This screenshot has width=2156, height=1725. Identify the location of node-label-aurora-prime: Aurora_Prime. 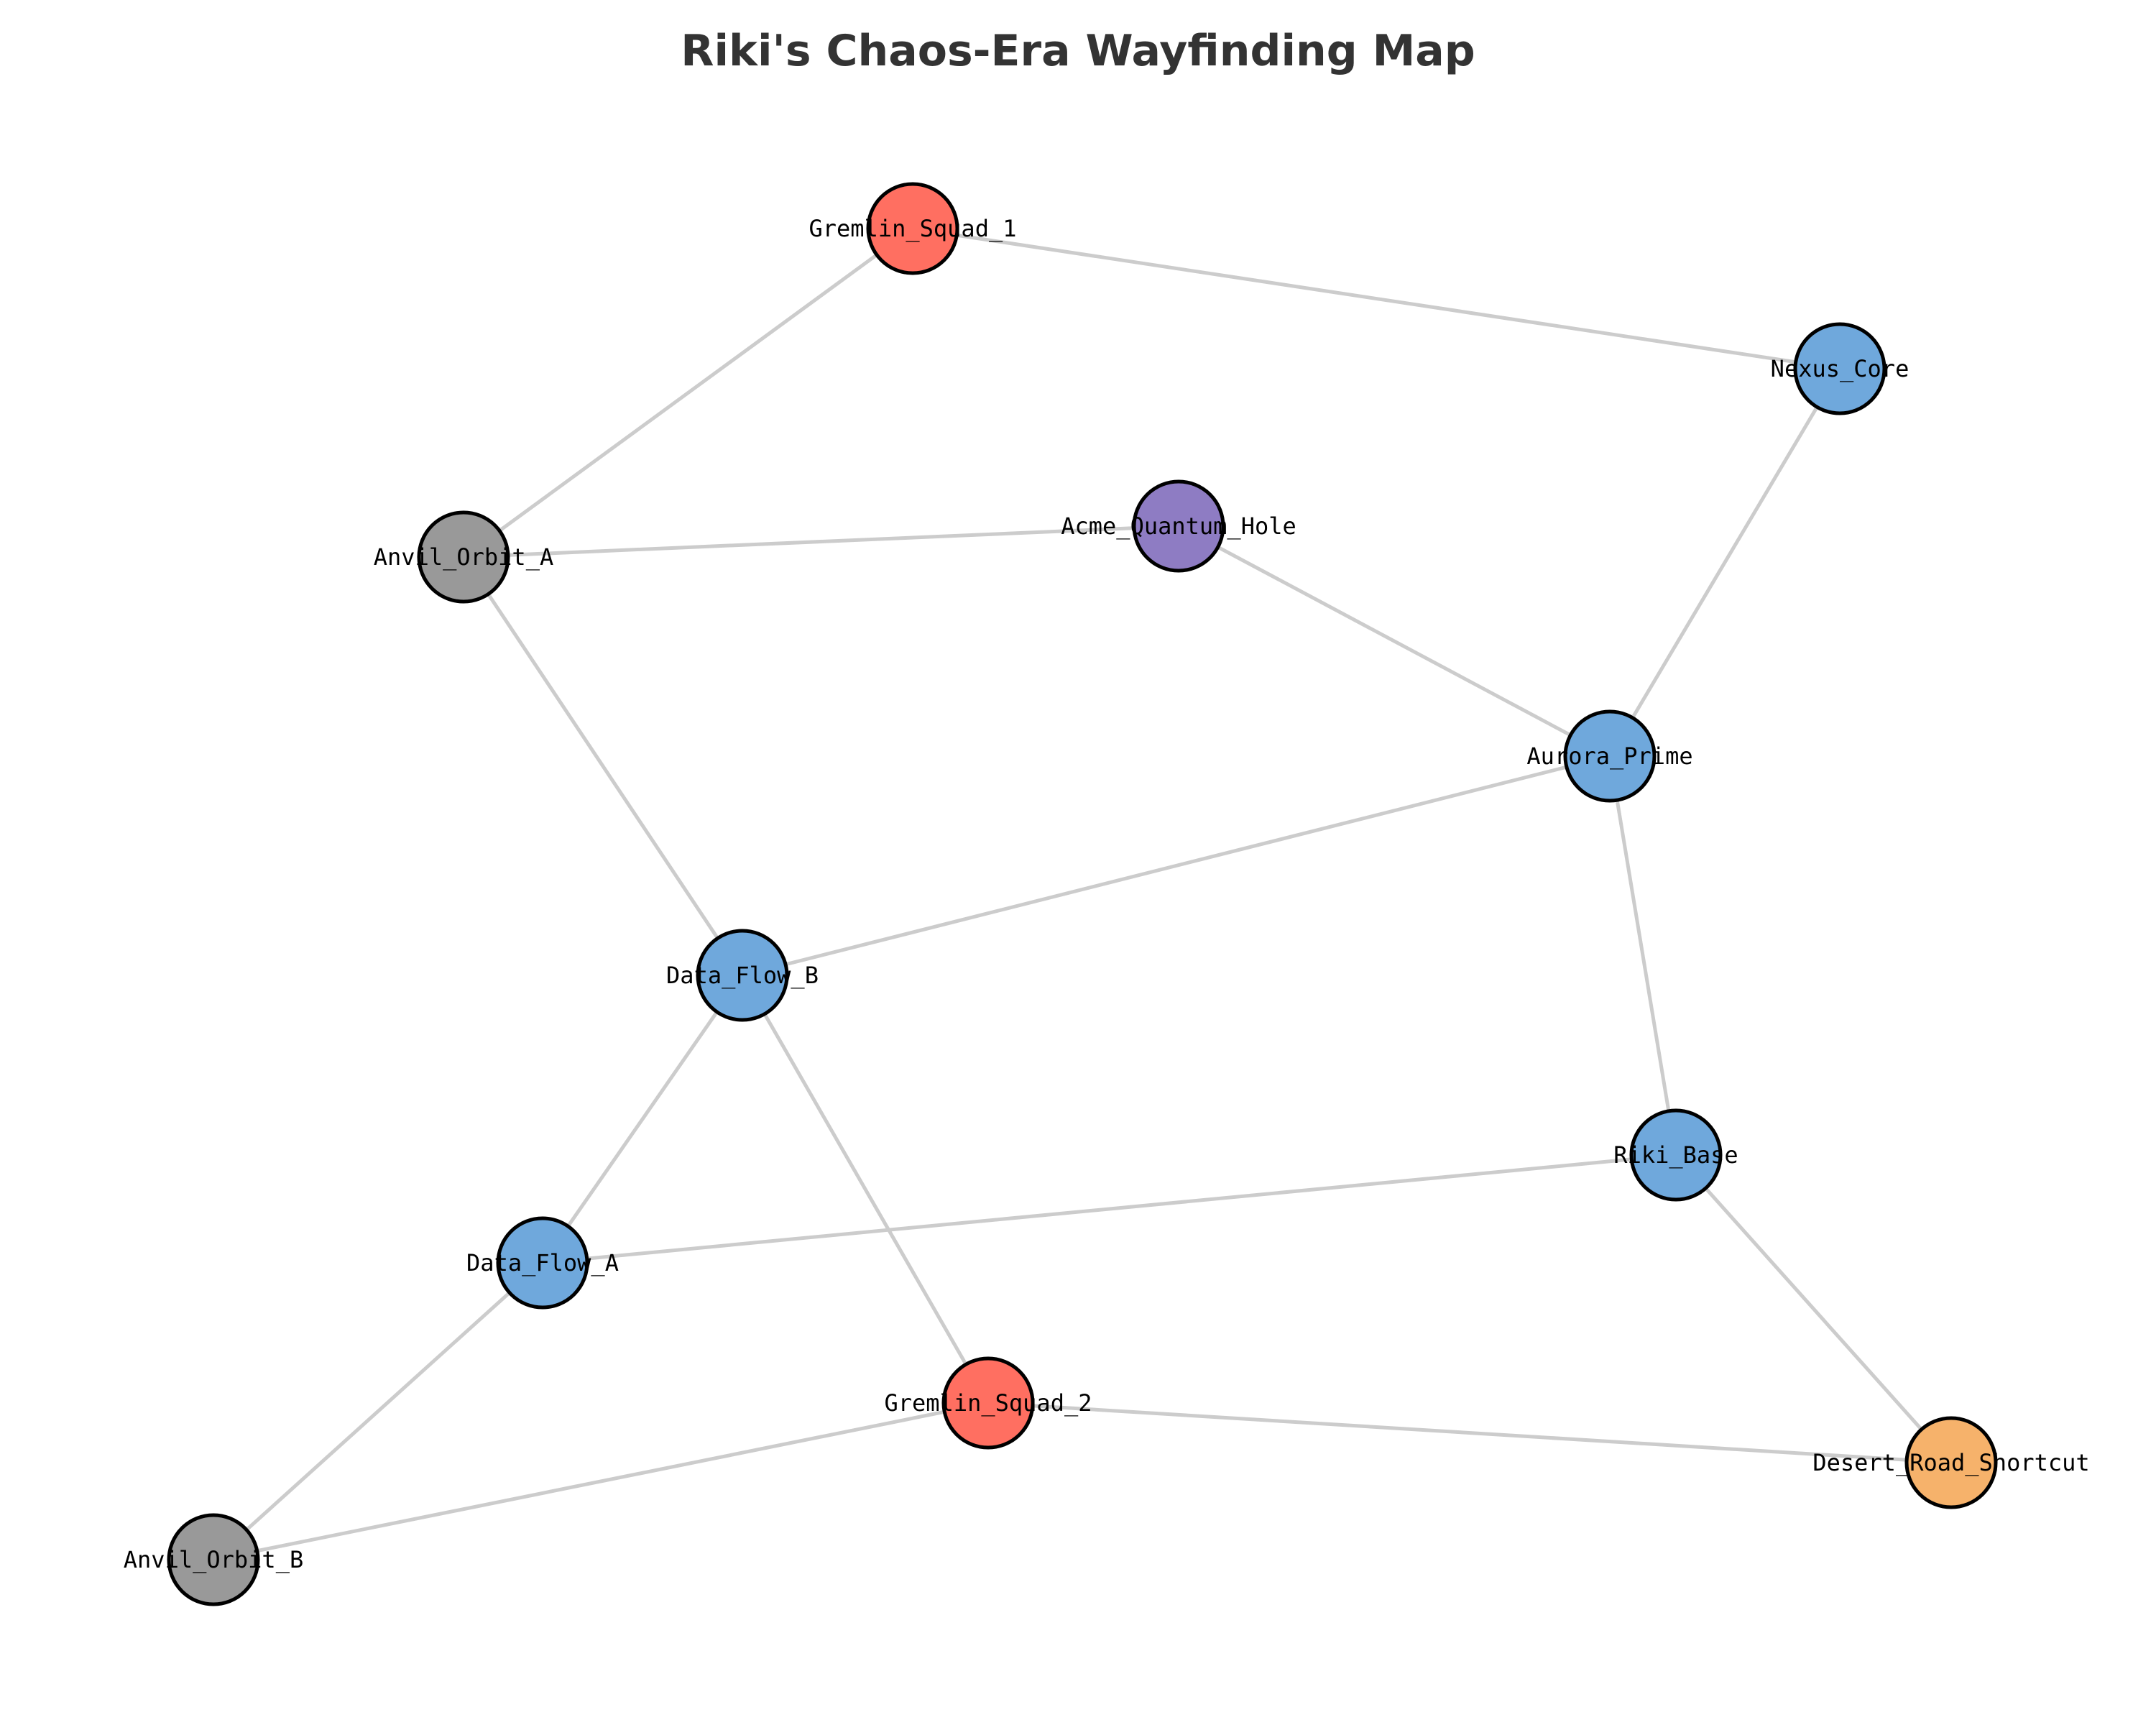
(1609, 756).